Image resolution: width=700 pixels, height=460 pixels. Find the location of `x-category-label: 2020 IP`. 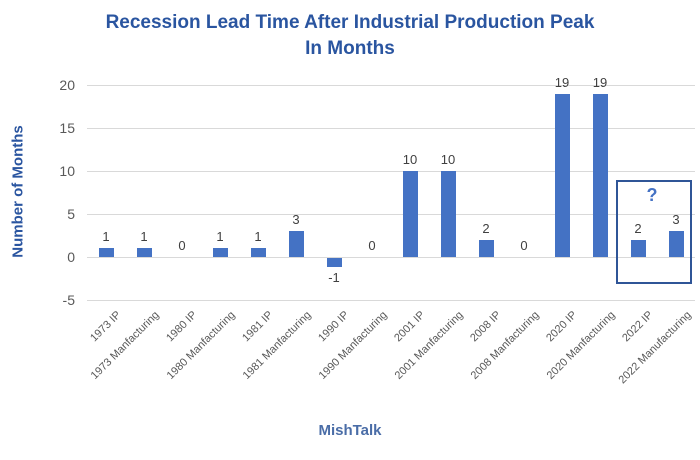

x-category-label: 2020 IP is located at coordinates (562, 327).